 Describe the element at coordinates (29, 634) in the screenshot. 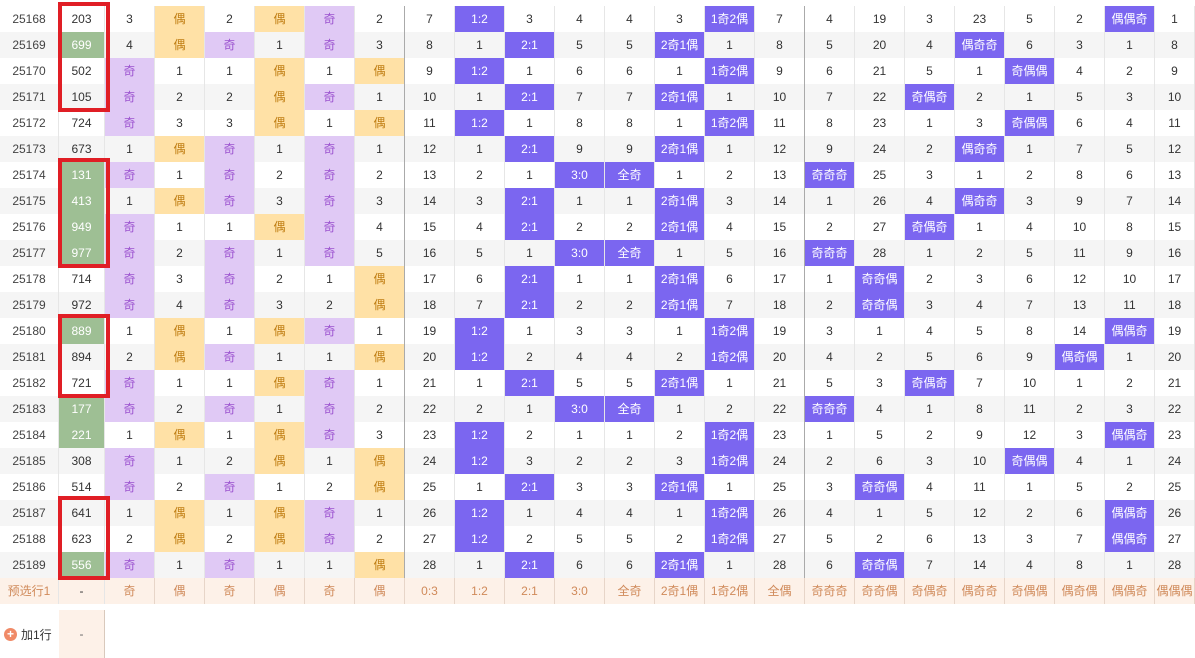

I see `add-row-button: + 加1行` at that location.